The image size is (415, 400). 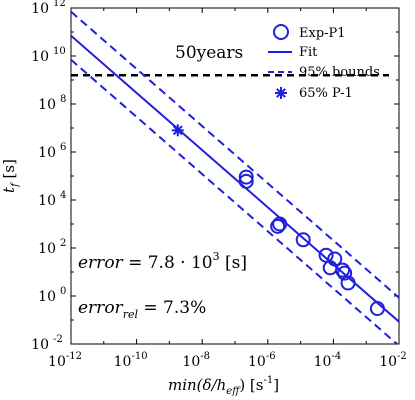 I want to click on x-label-unit-exp: -1, so click(x=268, y=380).